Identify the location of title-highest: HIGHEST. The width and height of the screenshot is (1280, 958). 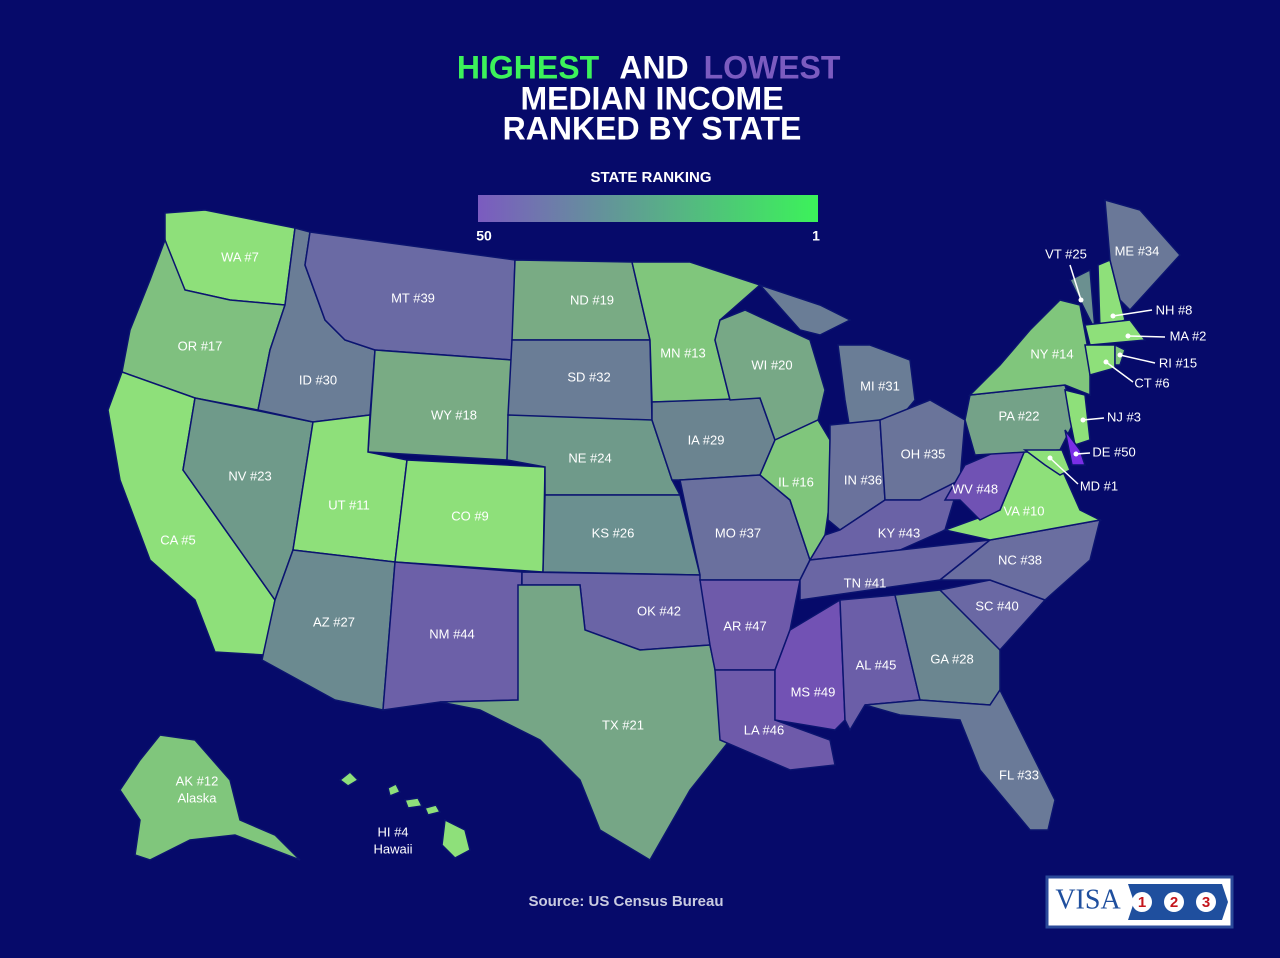
(528, 67).